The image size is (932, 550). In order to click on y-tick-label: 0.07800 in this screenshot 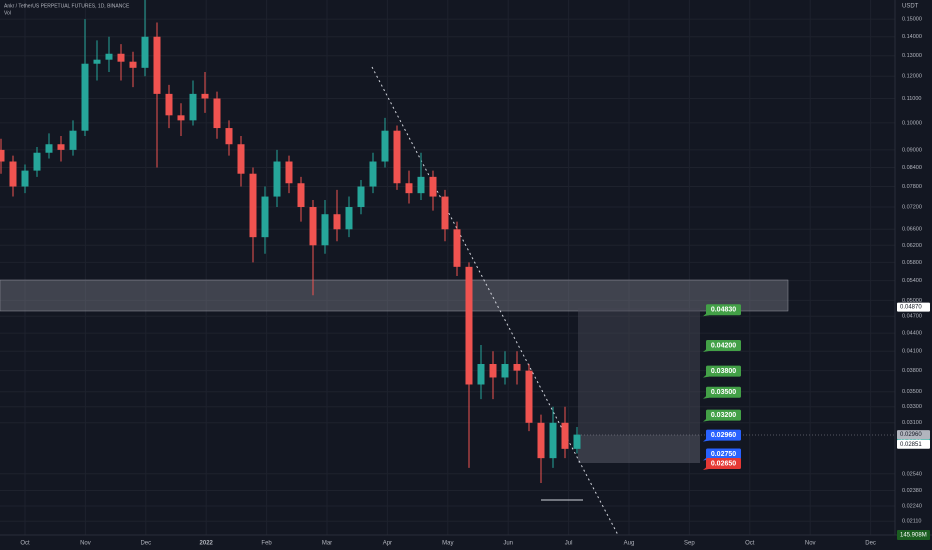, I will do `click(912, 187)`.